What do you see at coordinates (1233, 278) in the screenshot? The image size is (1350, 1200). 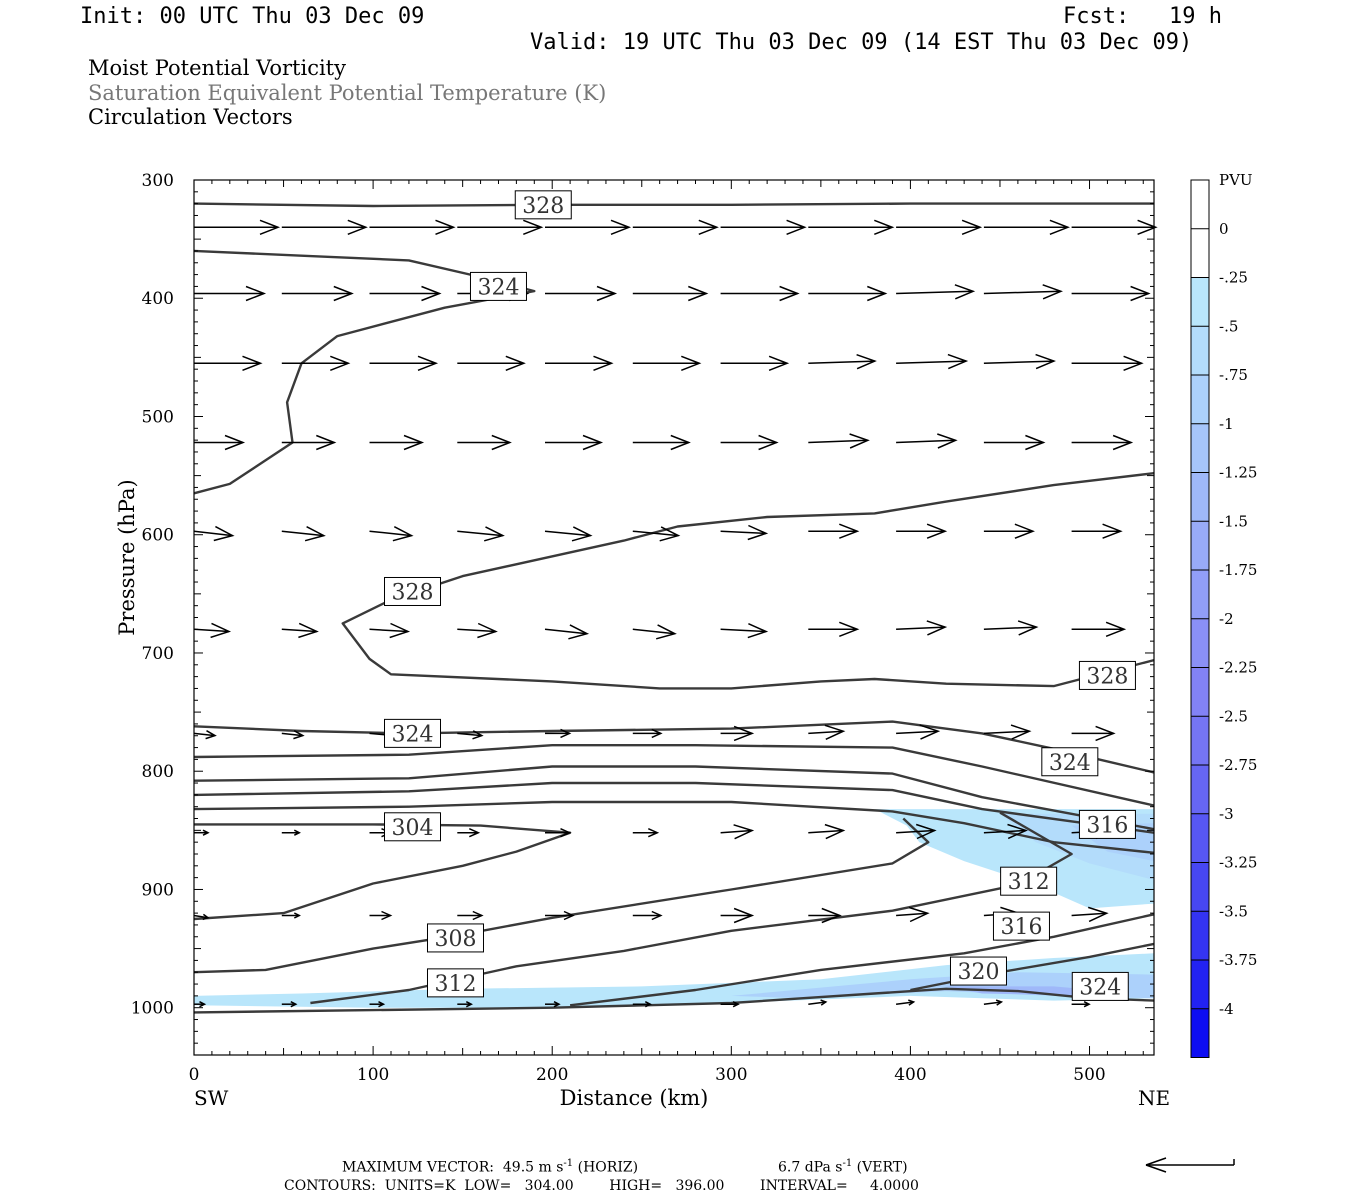 I see `colorbar-label: -.25` at bounding box center [1233, 278].